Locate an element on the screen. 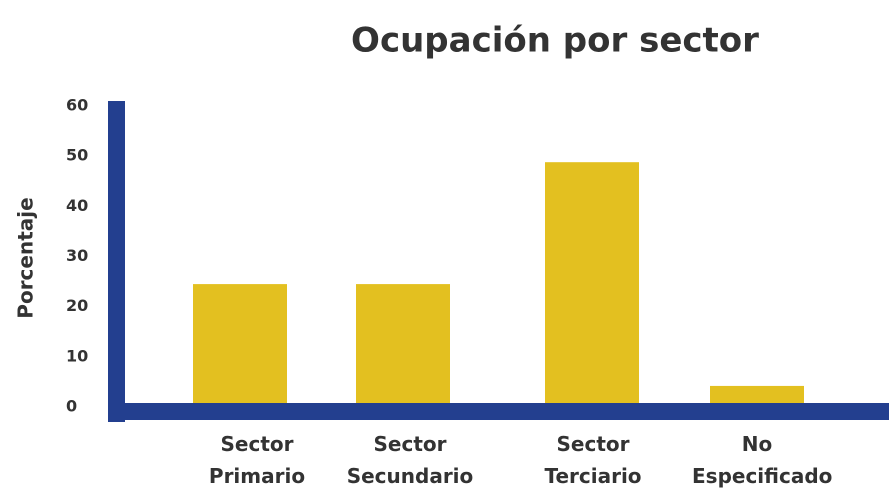 This screenshot has height=500, width=889. y-tick-label: 40 is located at coordinates (77, 205).